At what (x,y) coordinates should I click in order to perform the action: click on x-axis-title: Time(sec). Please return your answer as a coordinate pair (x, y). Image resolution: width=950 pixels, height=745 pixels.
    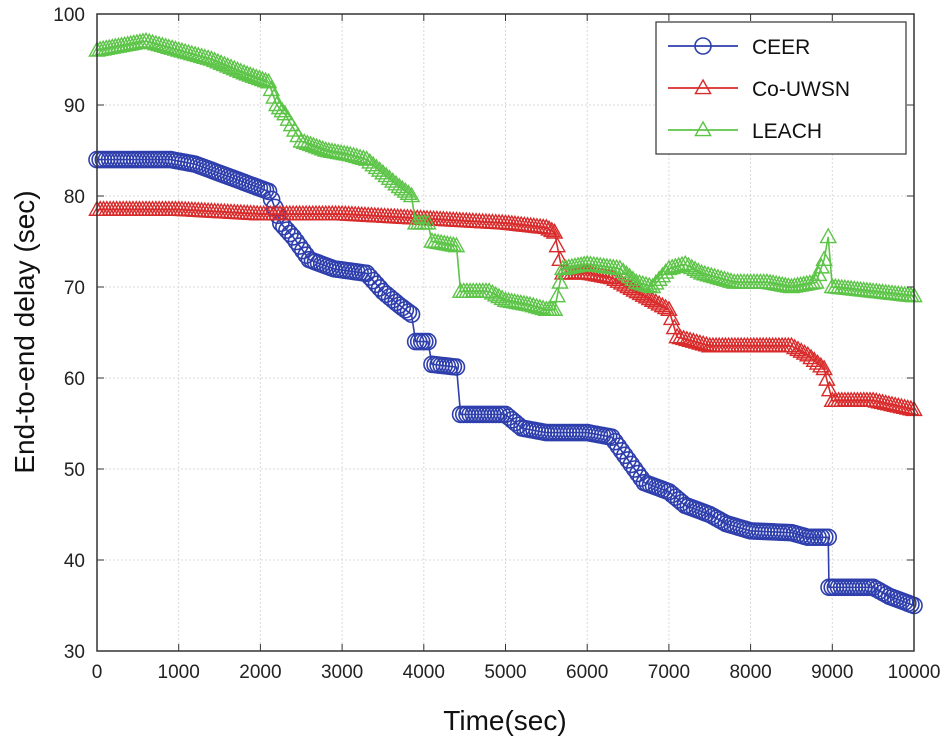
    Looking at the image, I should click on (504, 720).